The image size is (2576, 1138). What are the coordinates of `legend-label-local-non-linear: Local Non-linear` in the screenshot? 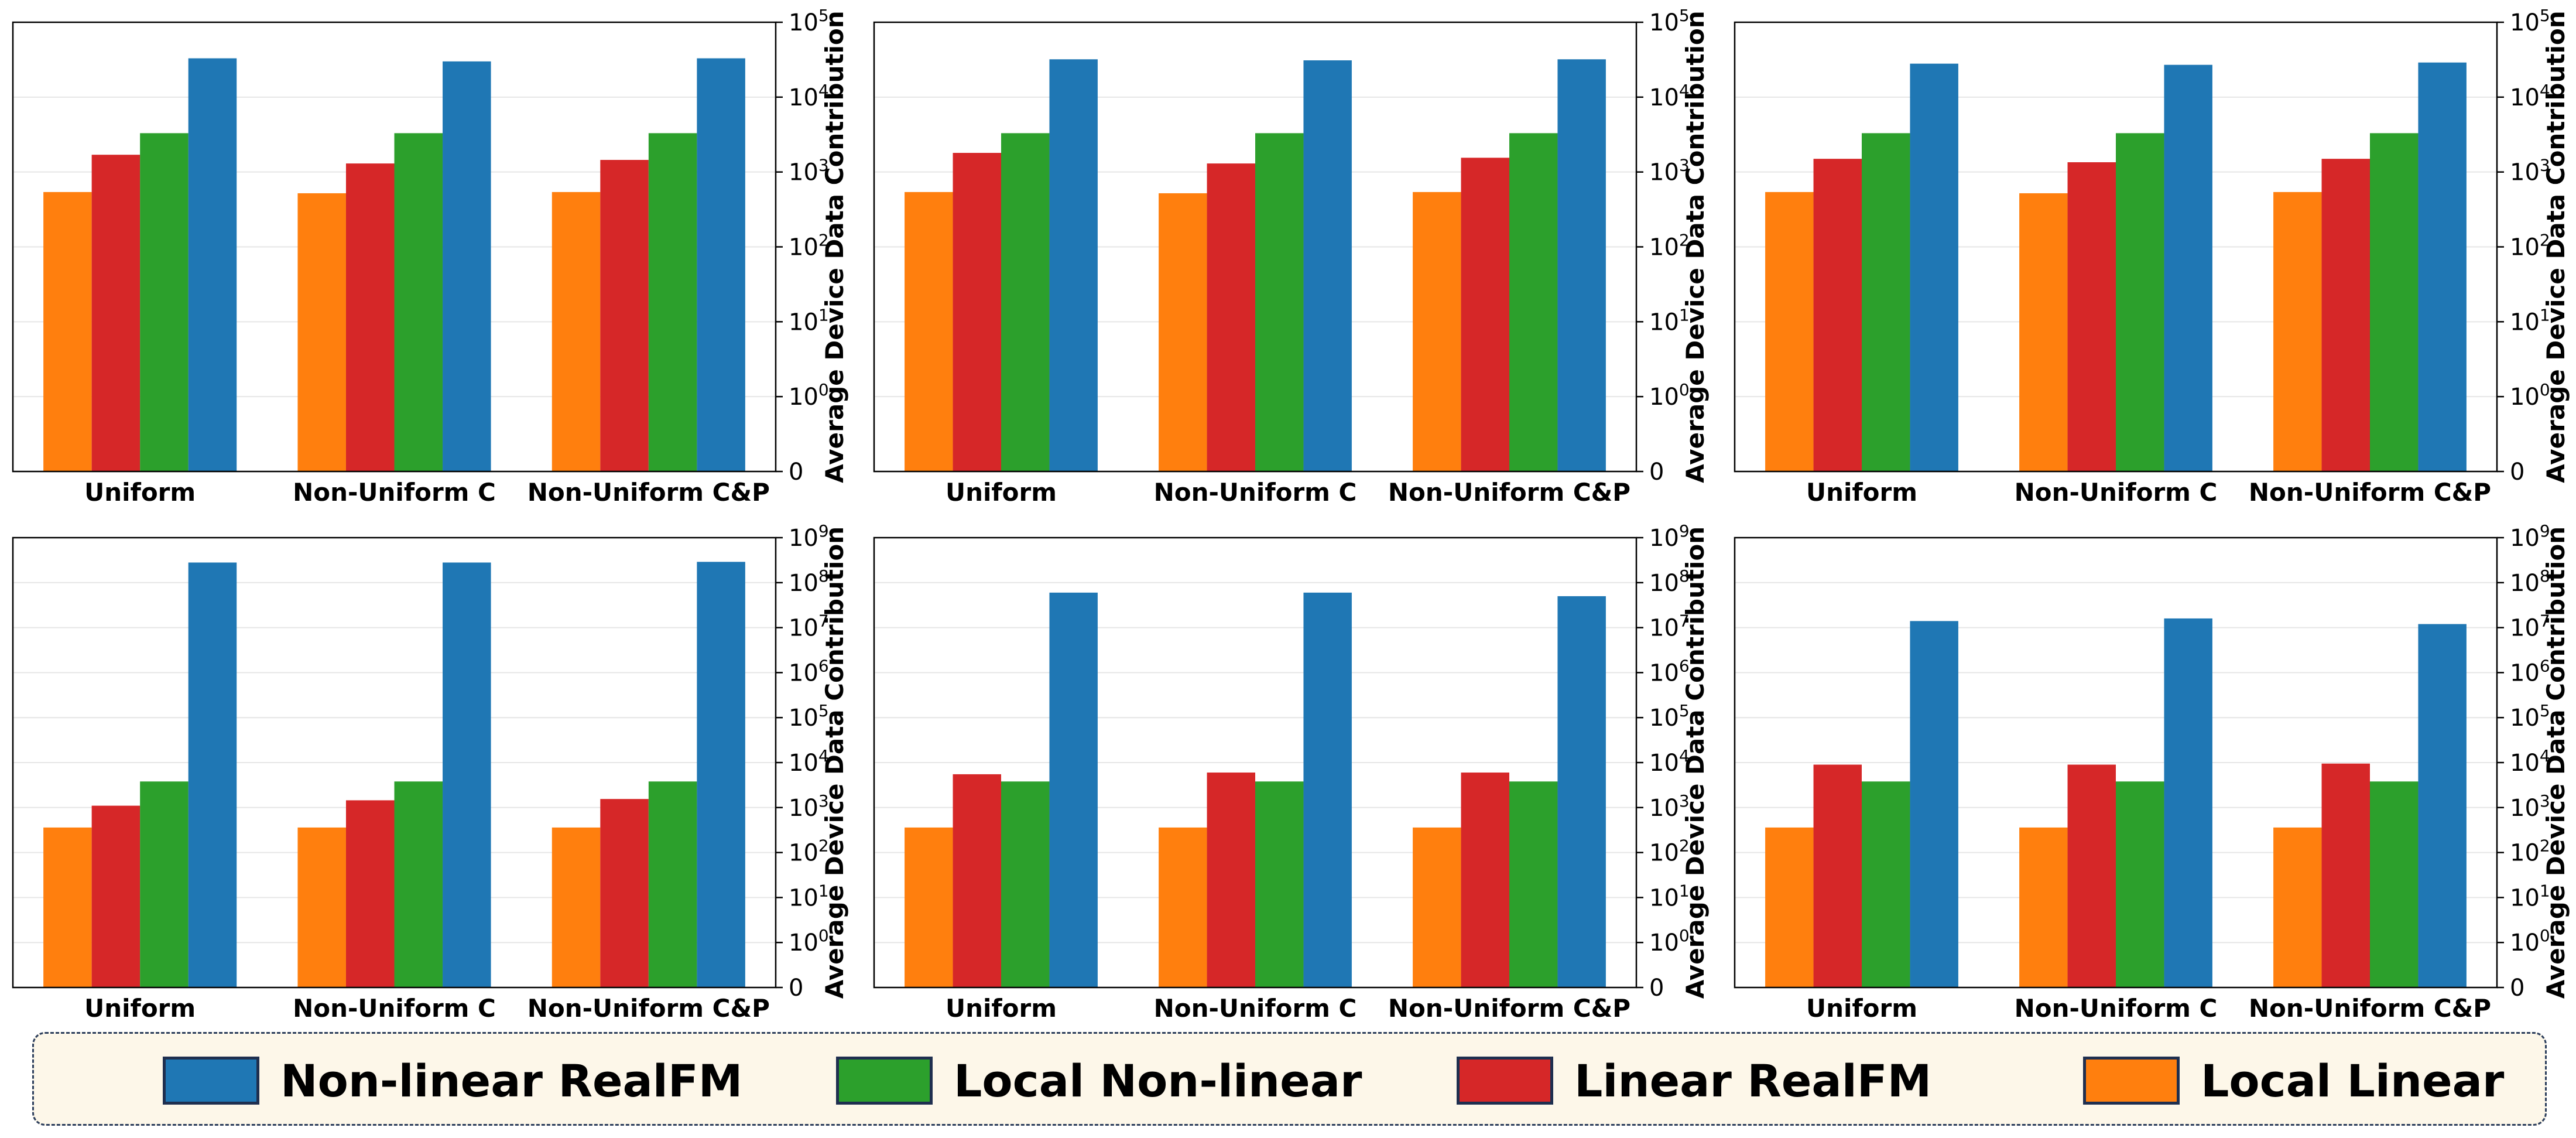 It's located at (1158, 1080).